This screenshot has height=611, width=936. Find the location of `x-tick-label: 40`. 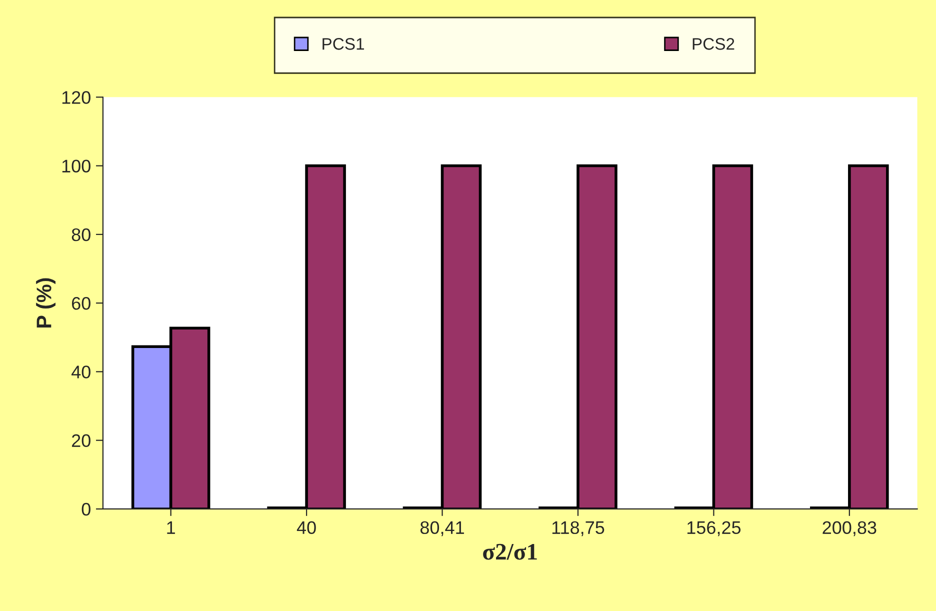

x-tick-label: 40 is located at coordinates (306, 527).